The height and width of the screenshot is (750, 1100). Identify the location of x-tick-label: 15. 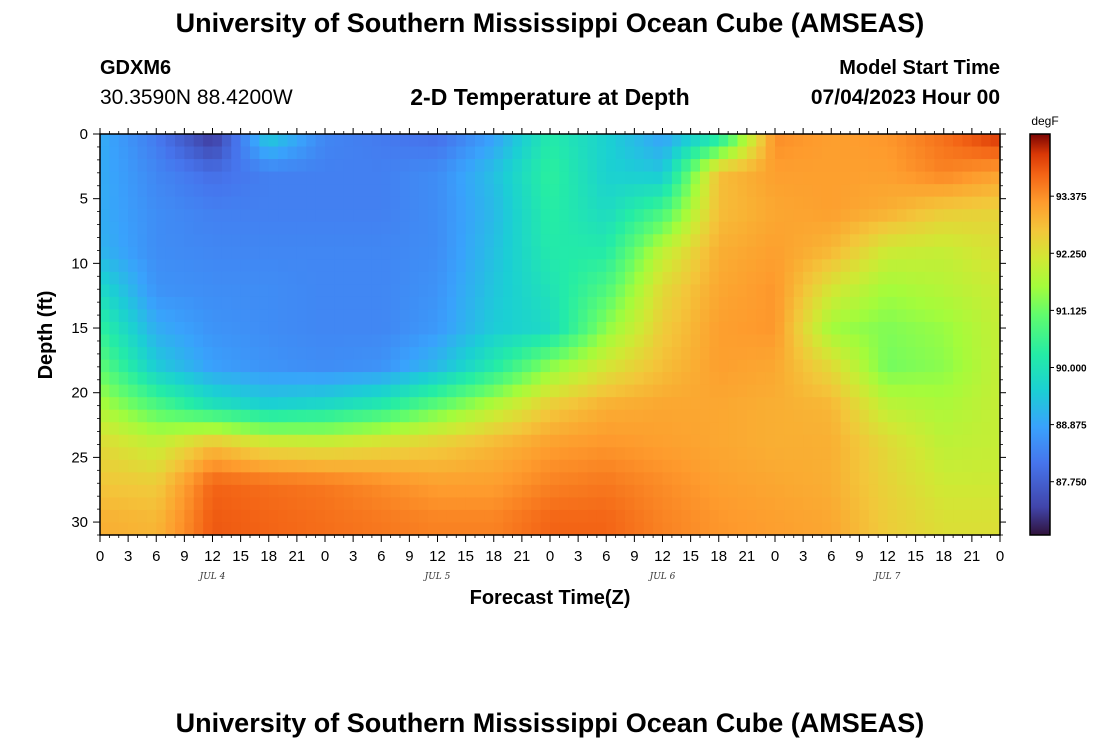
(915, 556).